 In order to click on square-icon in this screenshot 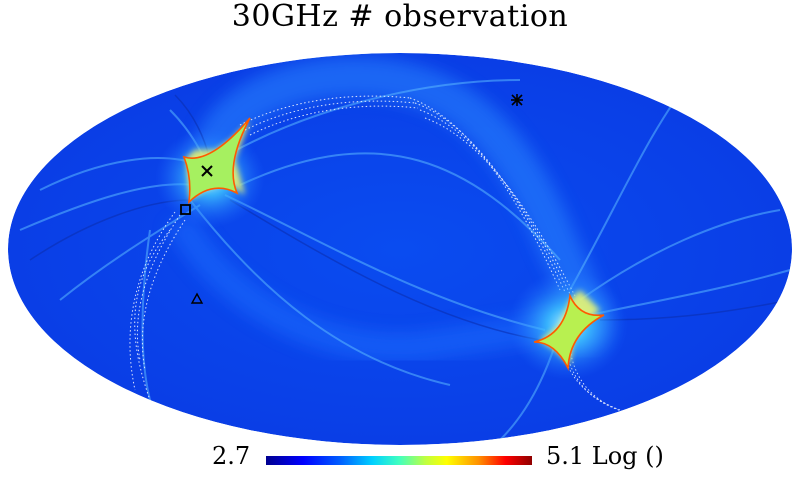, I will do `click(185, 209)`.